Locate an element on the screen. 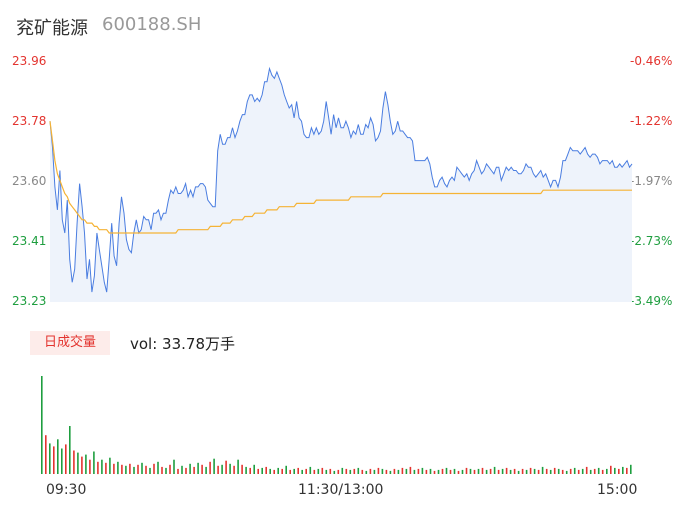  pct-label-4: -3.49% is located at coordinates (651, 301).